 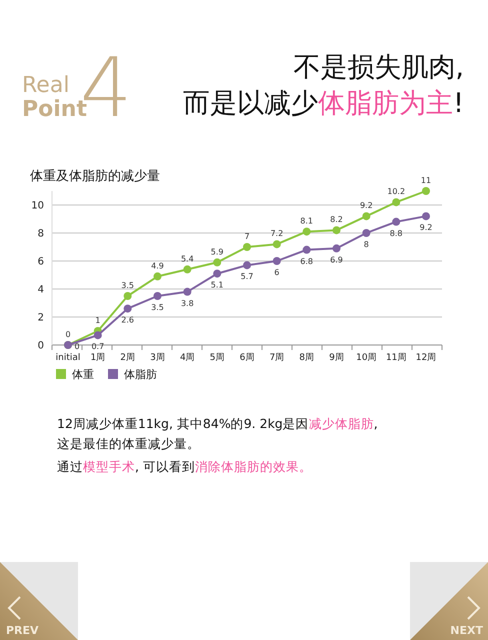 I want to click on data-label: 8.2, so click(x=336, y=219).